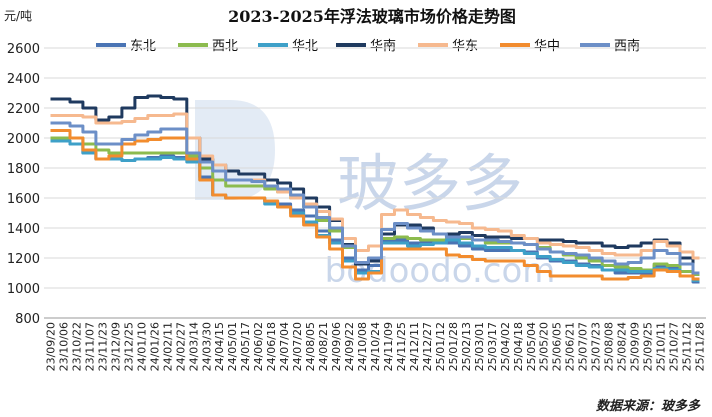 This screenshot has height=417, width=712. What do you see at coordinates (23, 184) in the screenshot?
I see `y-axis: 800 1000 1200 1400 1600 1800 2000 2200 2400 2600` at bounding box center [23, 184].